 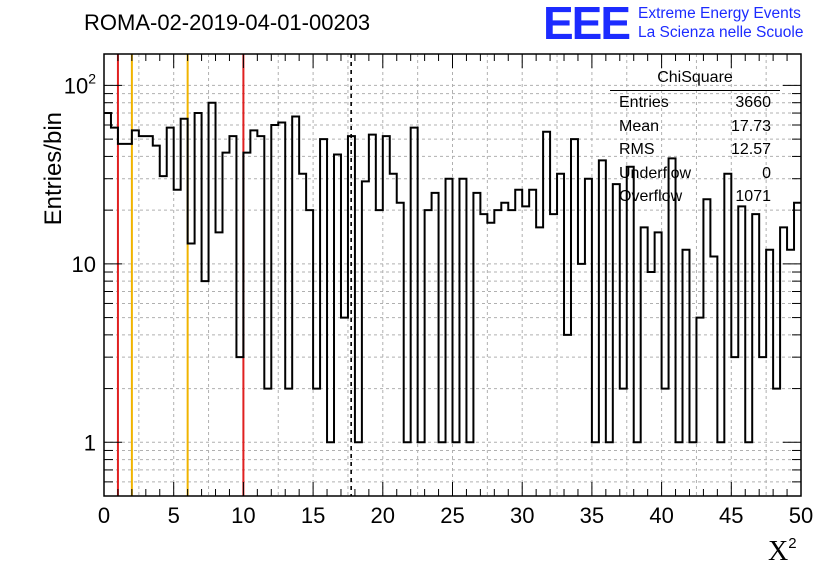 What do you see at coordinates (243, 515) in the screenshot?
I see `x-tick-label: 10` at bounding box center [243, 515].